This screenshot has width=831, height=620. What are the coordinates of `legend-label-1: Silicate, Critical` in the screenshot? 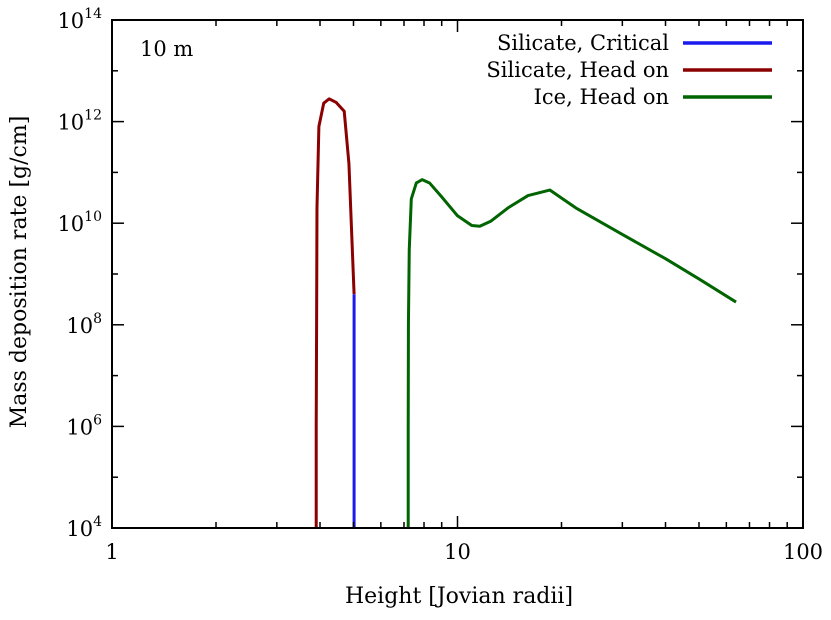 It's located at (583, 43).